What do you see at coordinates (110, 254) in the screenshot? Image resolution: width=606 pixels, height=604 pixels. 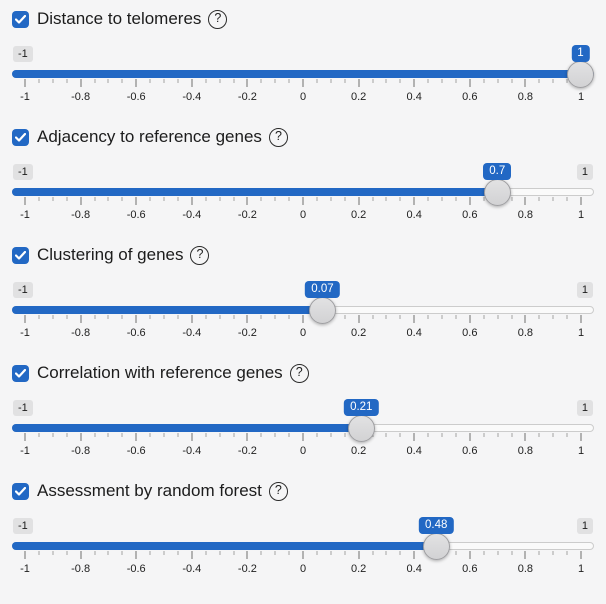 I see `slider-label: Clustering of genes` at bounding box center [110, 254].